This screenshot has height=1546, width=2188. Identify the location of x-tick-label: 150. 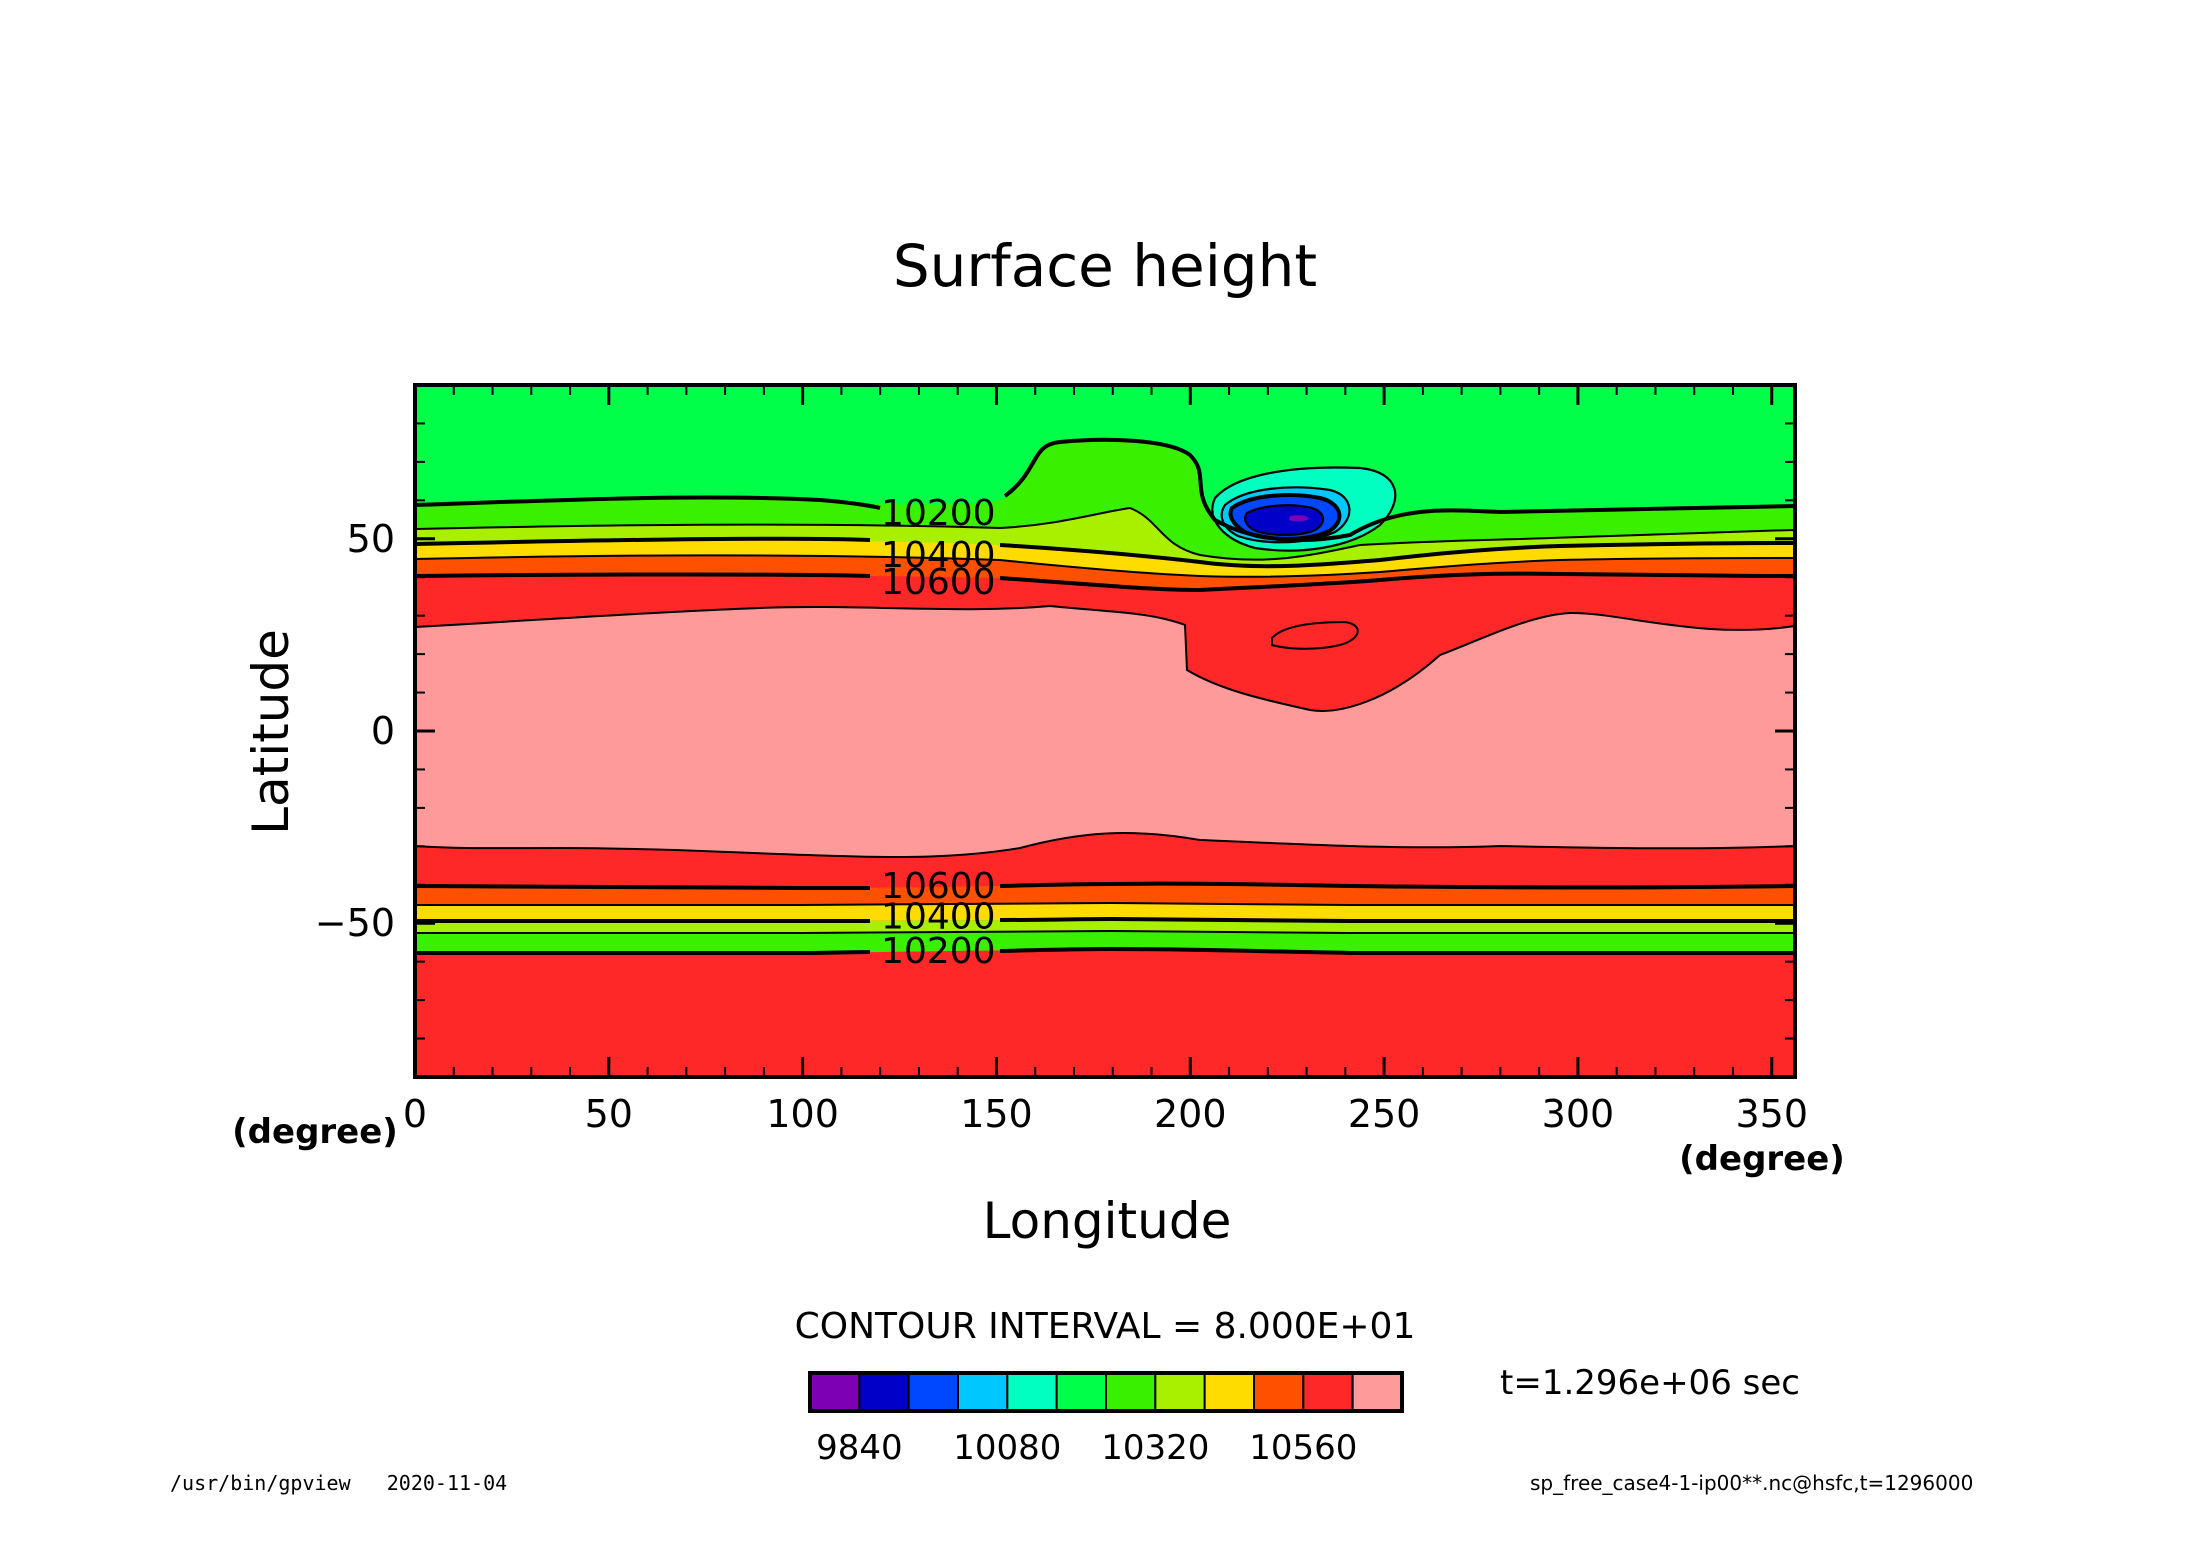
(996, 1114).